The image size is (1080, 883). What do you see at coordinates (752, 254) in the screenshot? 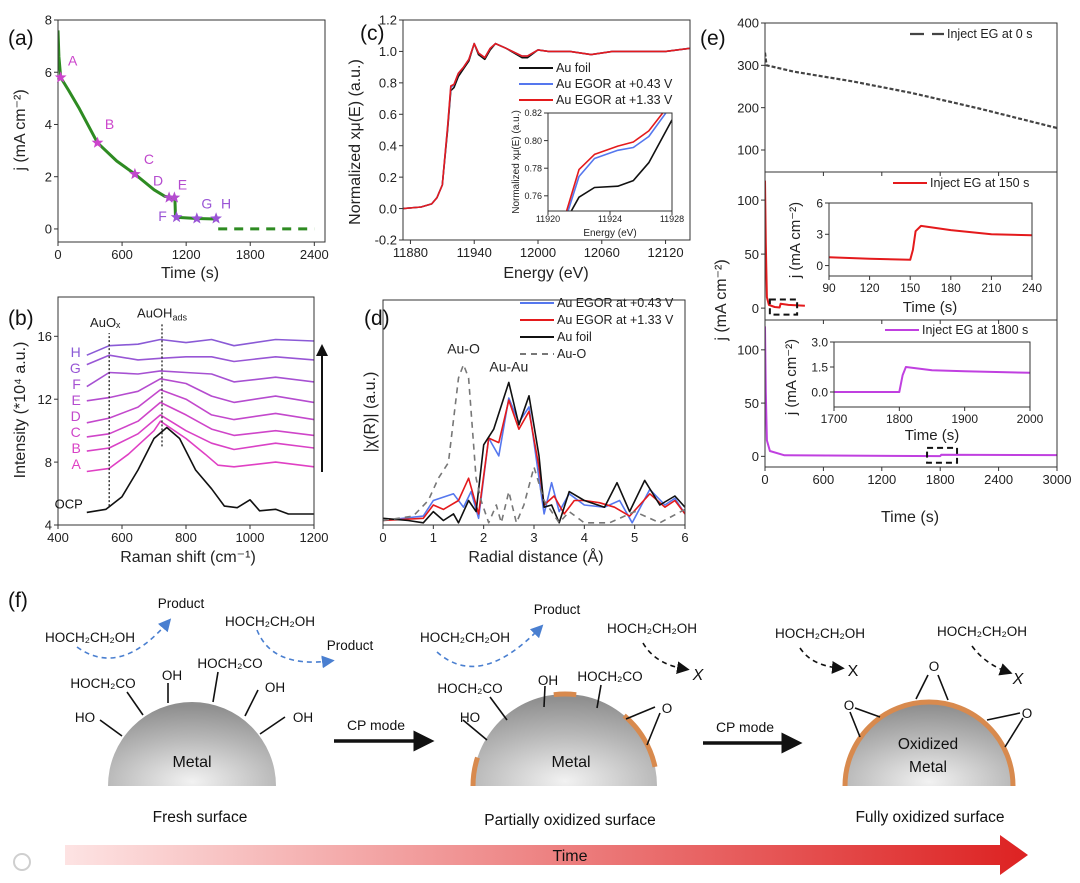
I see `y-tick-label: 50` at bounding box center [752, 254].